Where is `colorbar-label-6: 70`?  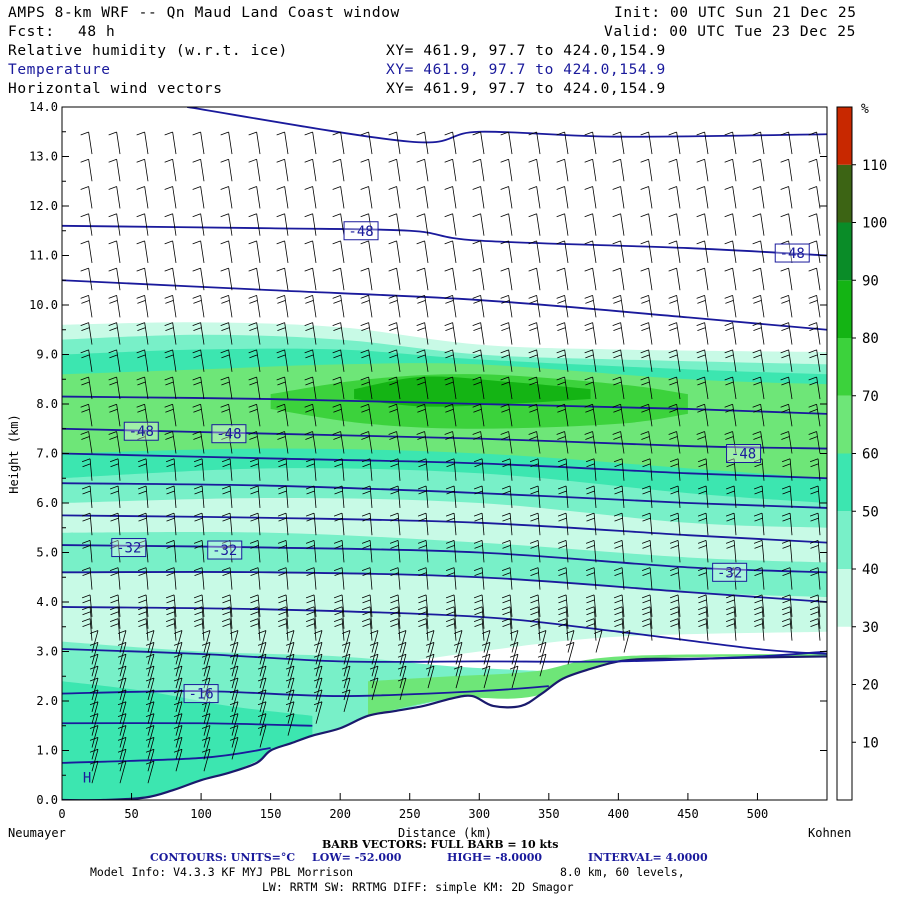 colorbar-label-6: 70 is located at coordinates (870, 397).